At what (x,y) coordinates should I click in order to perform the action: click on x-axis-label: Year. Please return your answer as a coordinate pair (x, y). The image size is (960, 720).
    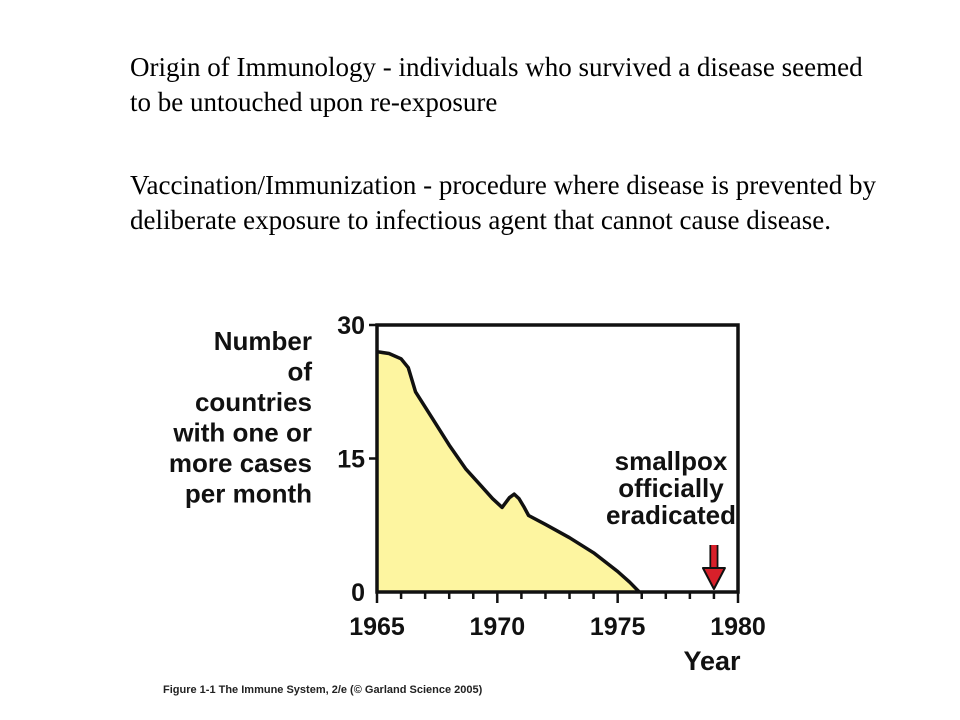
    Looking at the image, I should click on (712, 661).